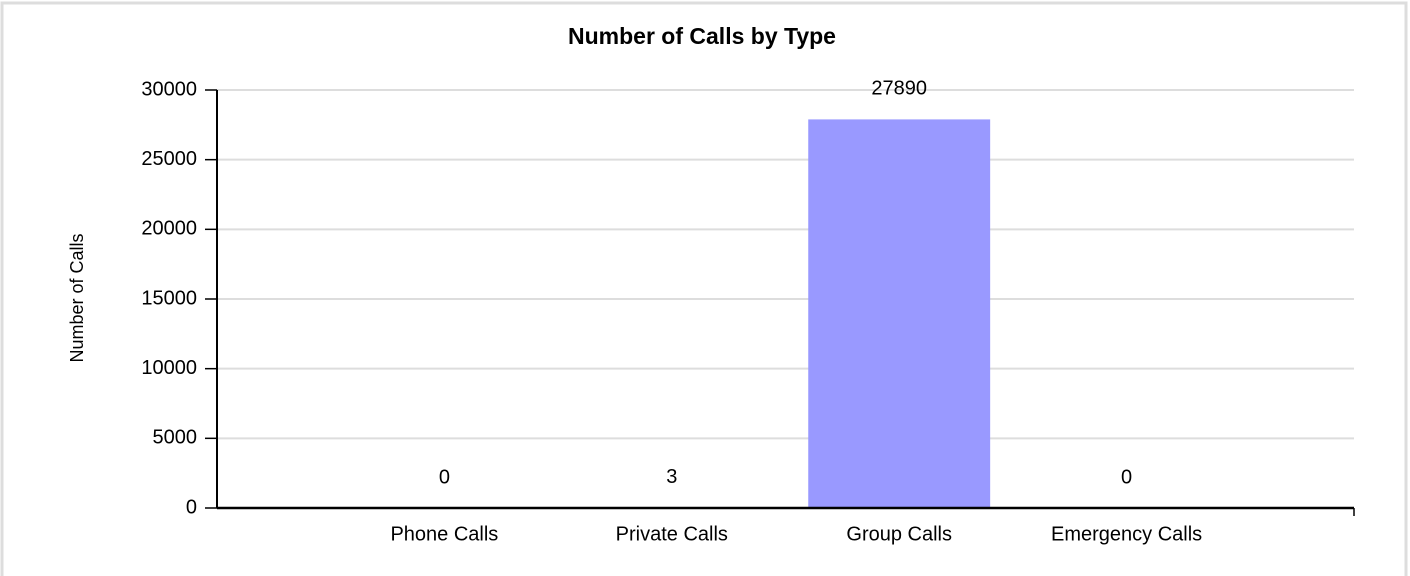  I want to click on y-tick-label: 25000, so click(169, 159).